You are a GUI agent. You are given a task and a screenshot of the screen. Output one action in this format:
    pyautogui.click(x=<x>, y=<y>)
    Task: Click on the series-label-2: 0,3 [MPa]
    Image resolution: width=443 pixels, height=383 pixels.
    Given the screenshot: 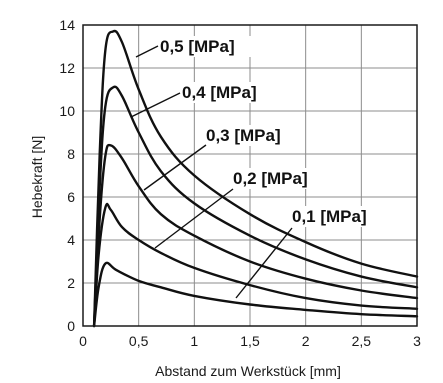 What is the action you would take?
    pyautogui.click(x=243, y=135)
    